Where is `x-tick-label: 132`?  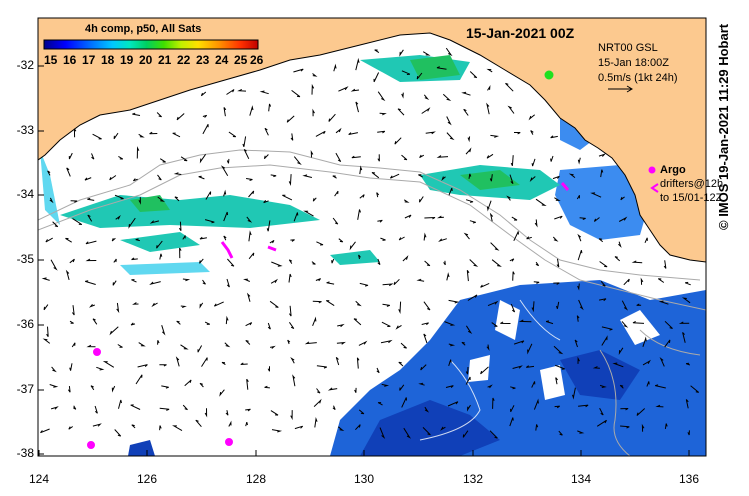
x-tick-label: 132 is located at coordinates (473, 479).